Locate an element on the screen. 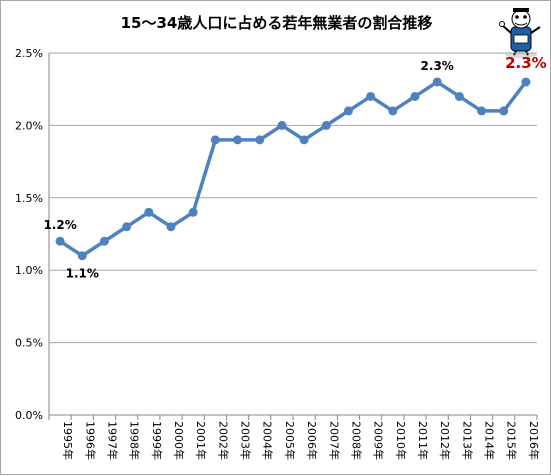 The height and width of the screenshot is (476, 551). x-tick-label: 2003年 is located at coordinates (246, 440).